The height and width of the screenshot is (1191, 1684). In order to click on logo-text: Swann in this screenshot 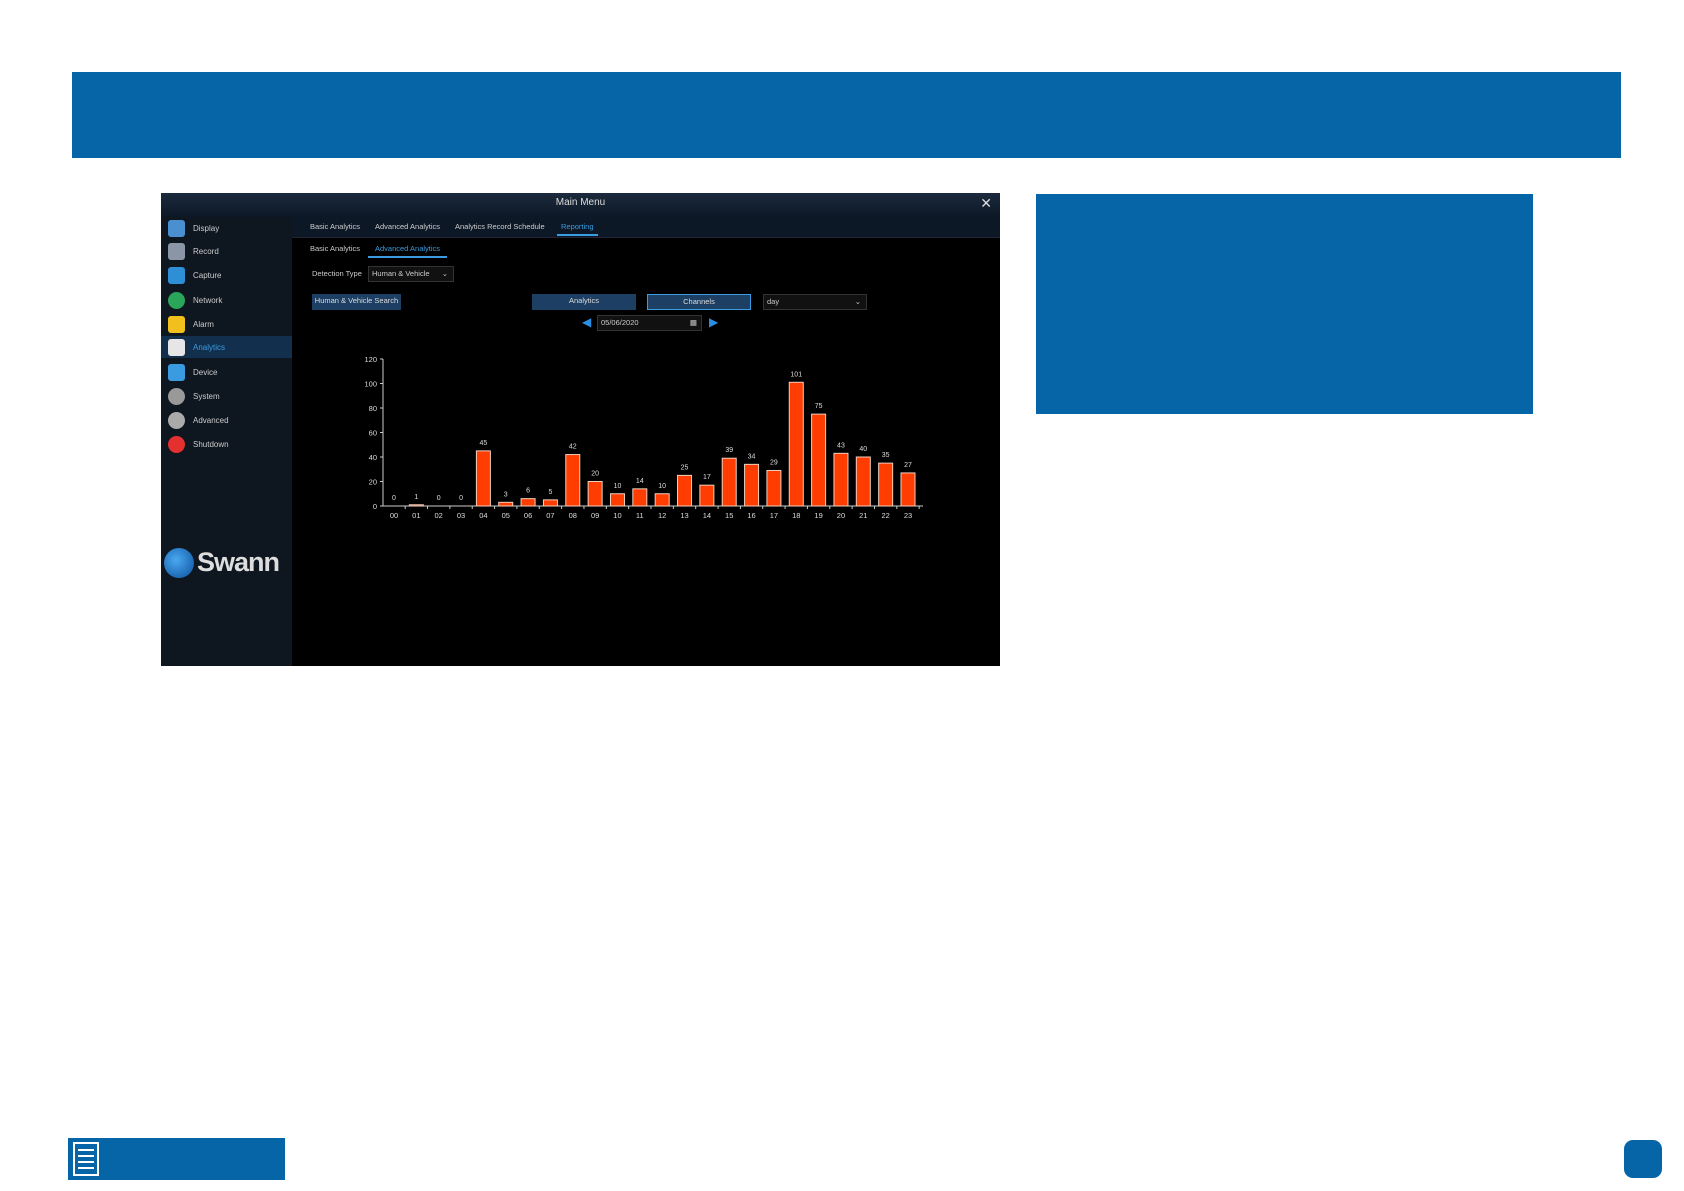, I will do `click(238, 562)`.